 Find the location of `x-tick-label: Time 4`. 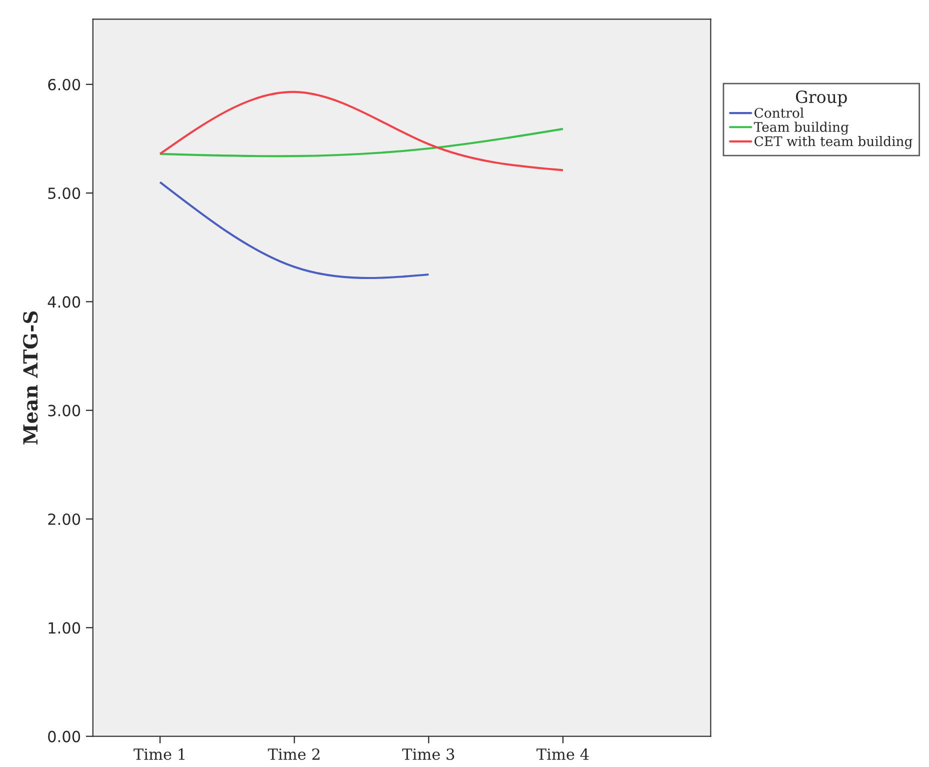

x-tick-label: Time 4 is located at coordinates (562, 754).